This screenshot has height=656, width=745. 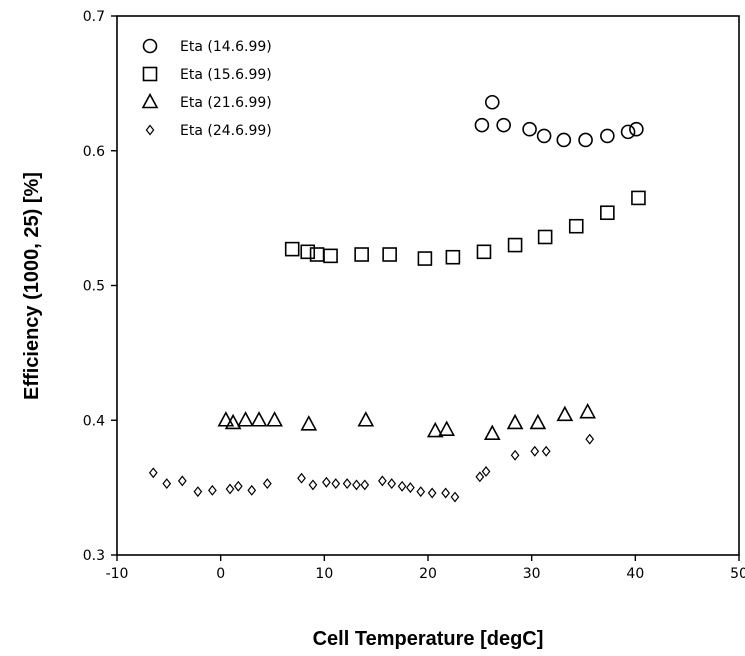 I want to click on x-tick-label: 0, so click(x=220, y=574).